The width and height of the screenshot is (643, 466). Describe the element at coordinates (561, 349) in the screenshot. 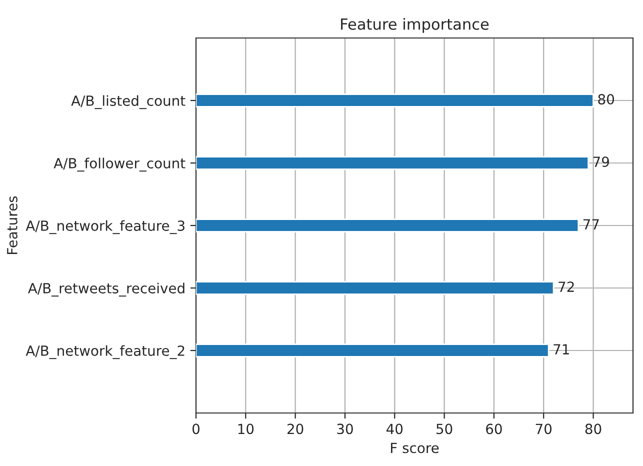

I see `data-label: 71` at that location.